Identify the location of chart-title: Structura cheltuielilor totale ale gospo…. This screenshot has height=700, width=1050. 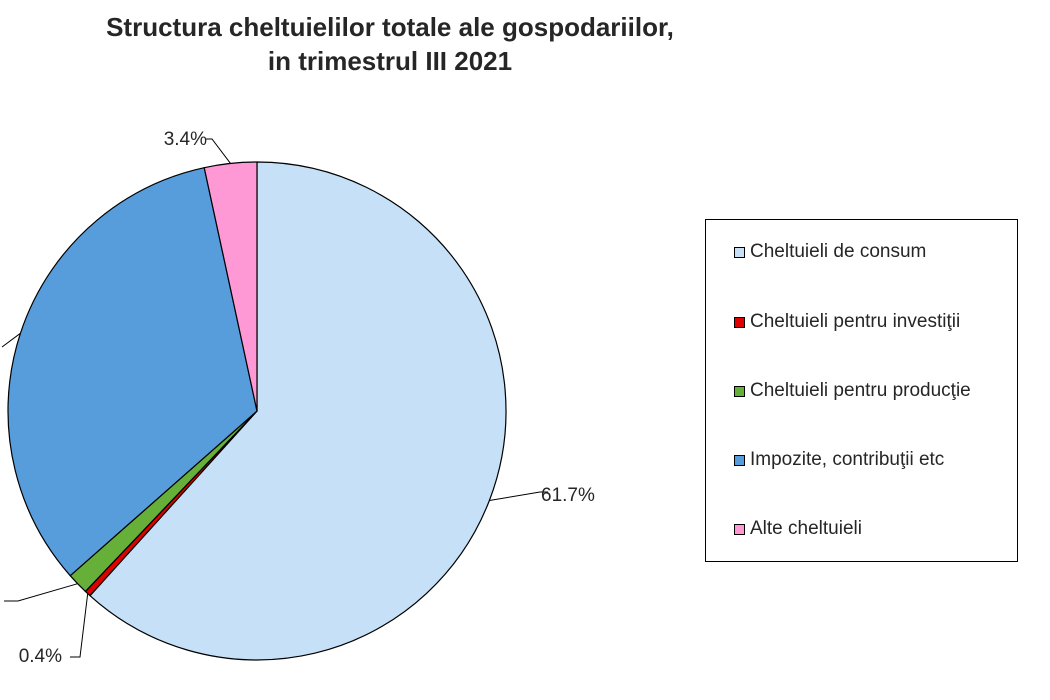
(390, 44).